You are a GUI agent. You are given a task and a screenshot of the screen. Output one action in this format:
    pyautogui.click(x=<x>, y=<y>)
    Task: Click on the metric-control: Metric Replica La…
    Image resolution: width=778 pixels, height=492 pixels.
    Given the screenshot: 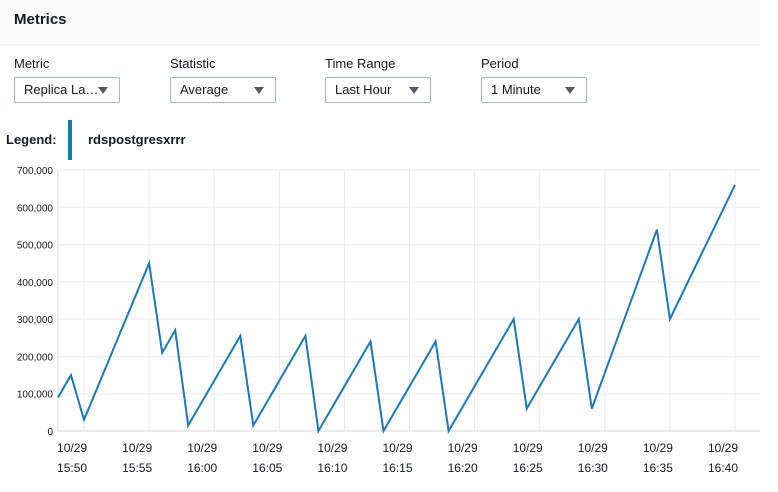 What is the action you would take?
    pyautogui.click(x=67, y=79)
    